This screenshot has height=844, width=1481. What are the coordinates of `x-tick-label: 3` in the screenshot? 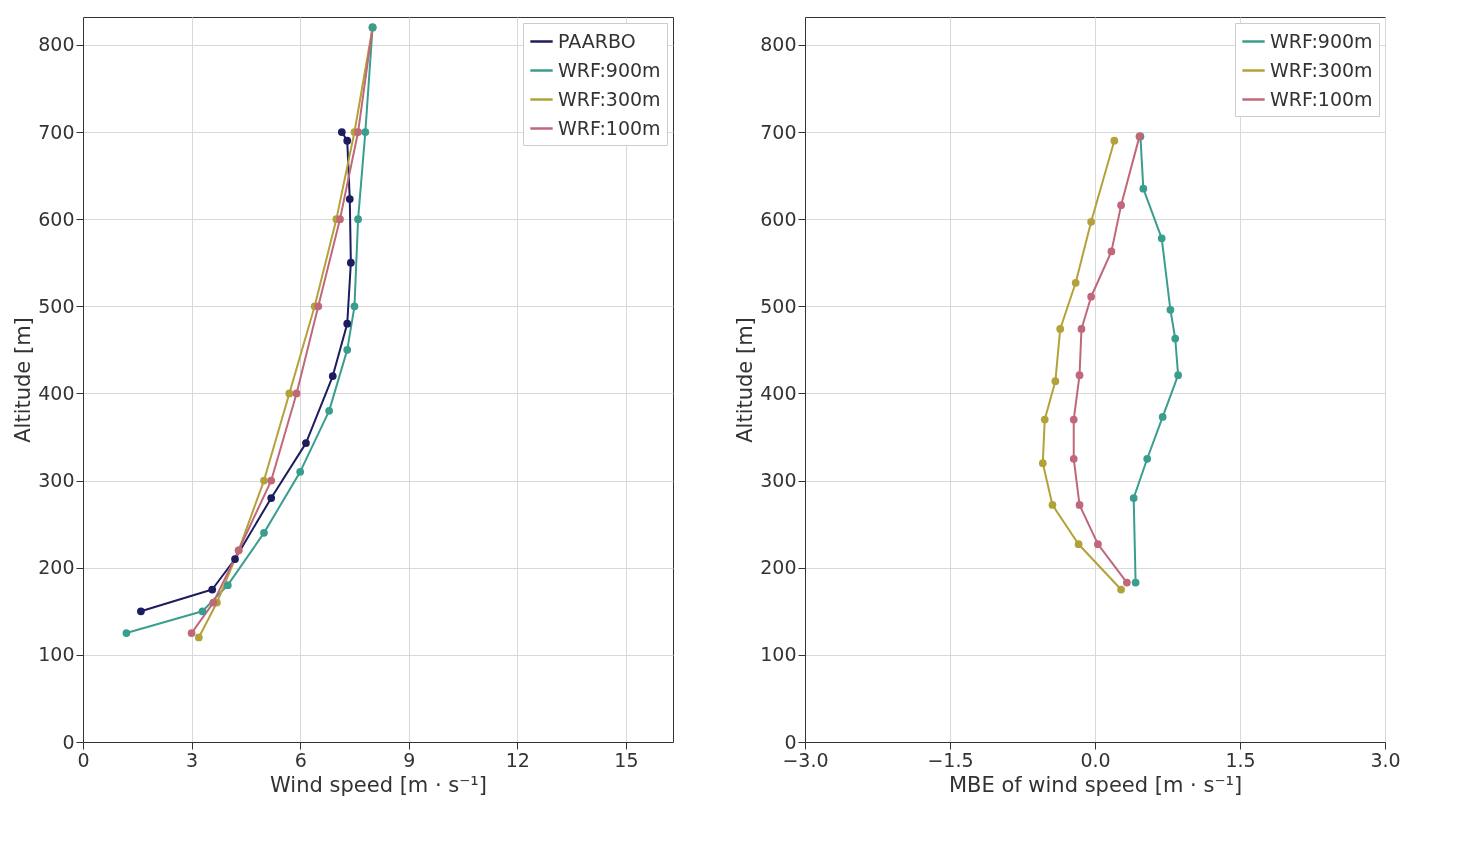 It's located at (192, 759).